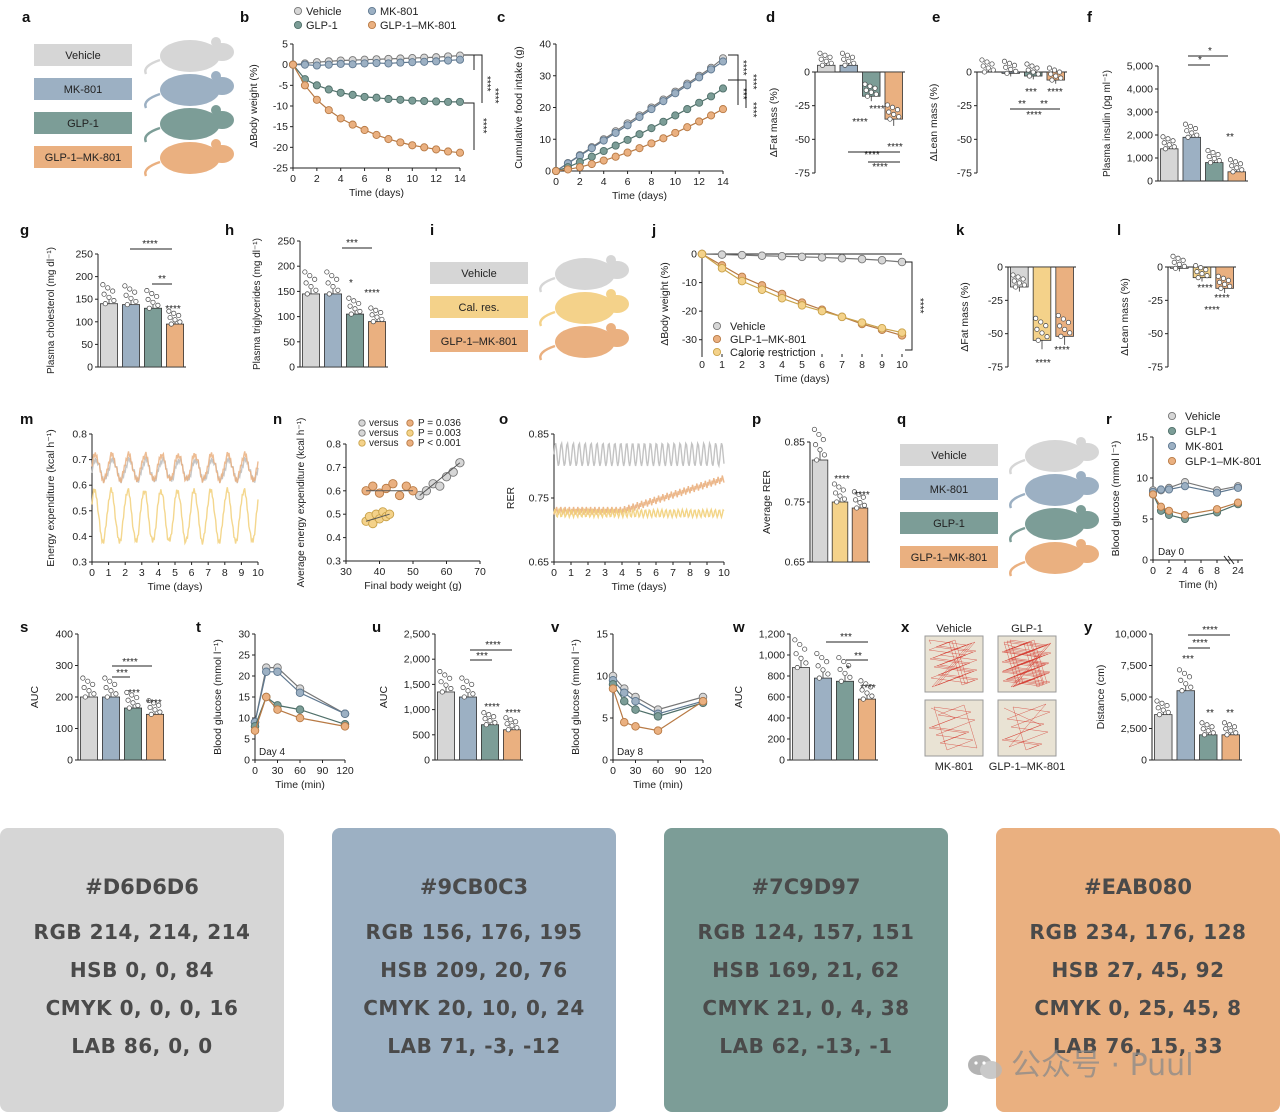 This screenshot has width=1280, height=1112. Describe the element at coordinates (208, 573) in the screenshot. I see `x-tick-label: 7` at that location.